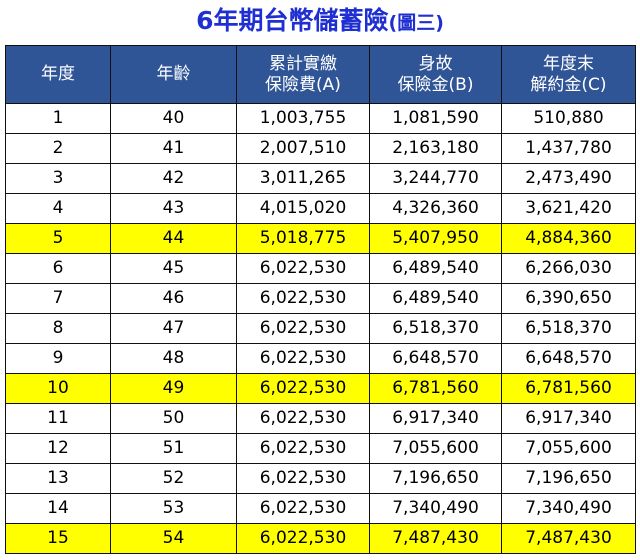 The height and width of the screenshot is (560, 640). I want to click on cell-death-benefit: 7,196,650, so click(435, 478).